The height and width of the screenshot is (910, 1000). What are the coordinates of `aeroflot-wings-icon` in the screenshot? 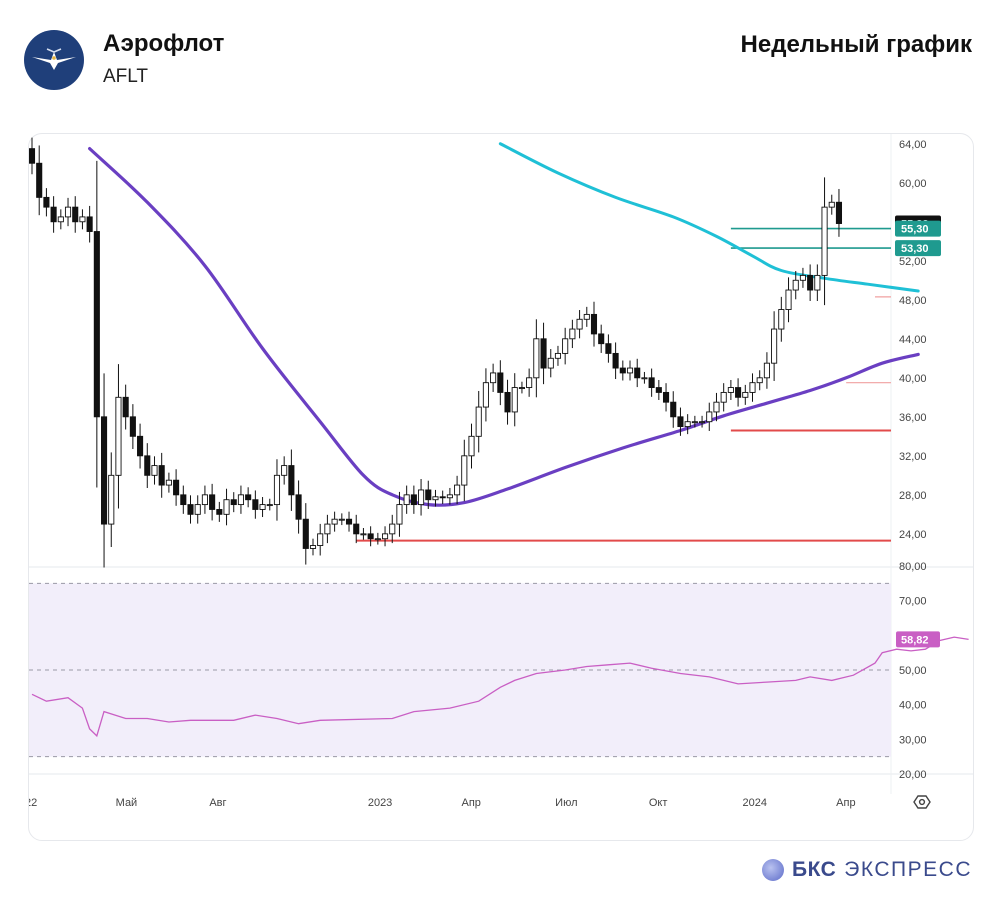 It's located at (54, 59).